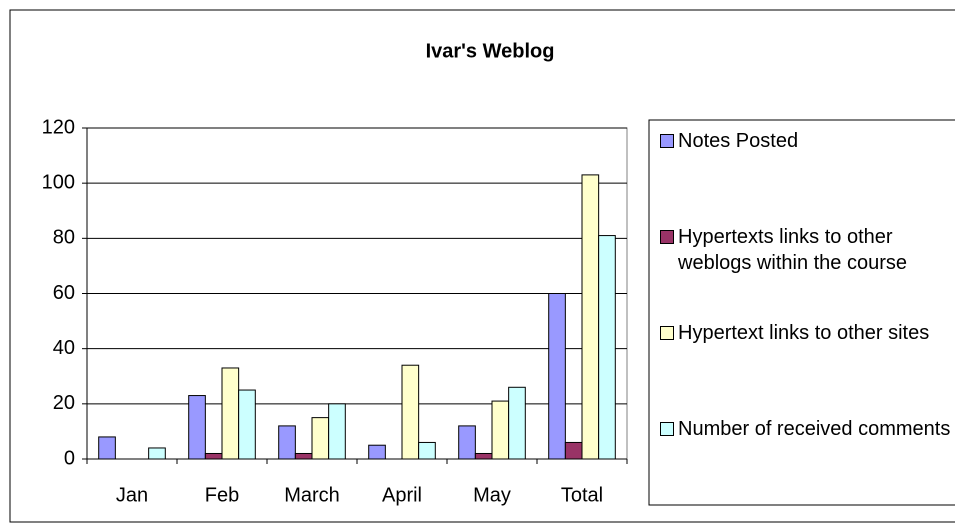 This screenshot has height=531, width=955. Describe the element at coordinates (222, 495) in the screenshot. I see `x-tick-label: Feb` at that location.